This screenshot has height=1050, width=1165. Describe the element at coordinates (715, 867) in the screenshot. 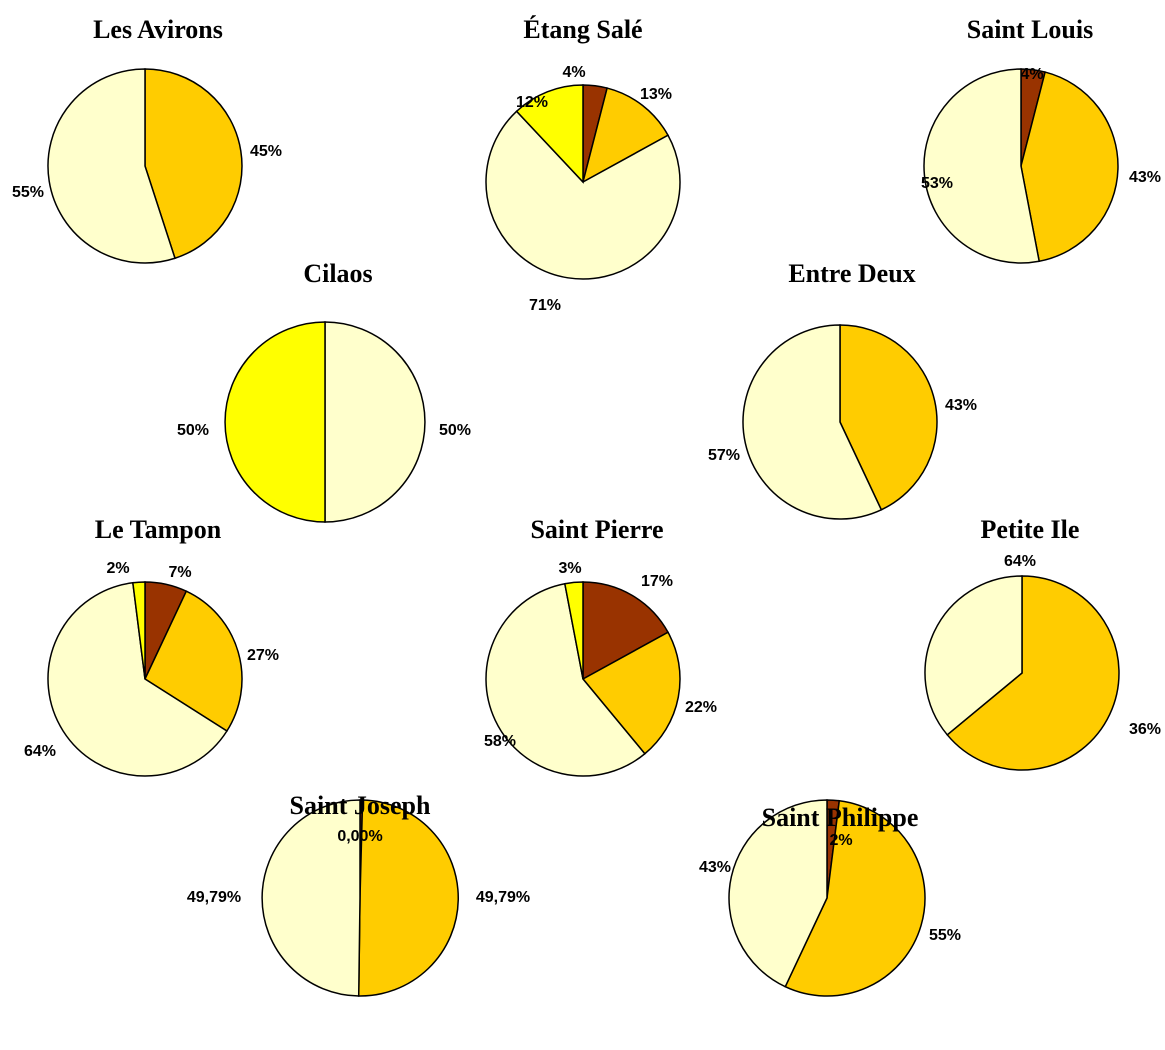

I see `pie-label-saint-philippe-2: 43%` at that location.